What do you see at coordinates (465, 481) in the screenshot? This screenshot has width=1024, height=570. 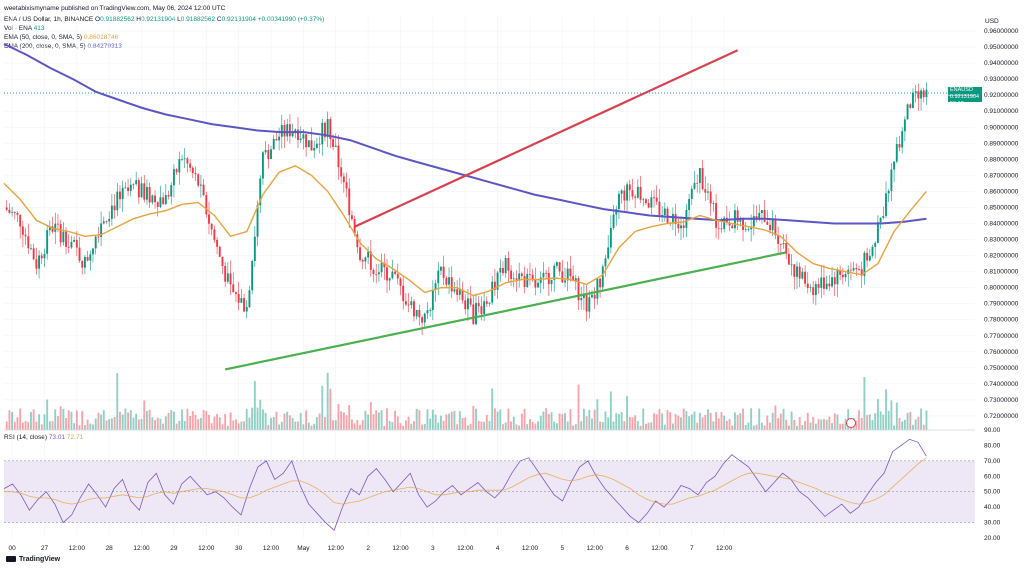 I see `rsi-ma-line` at bounding box center [465, 481].